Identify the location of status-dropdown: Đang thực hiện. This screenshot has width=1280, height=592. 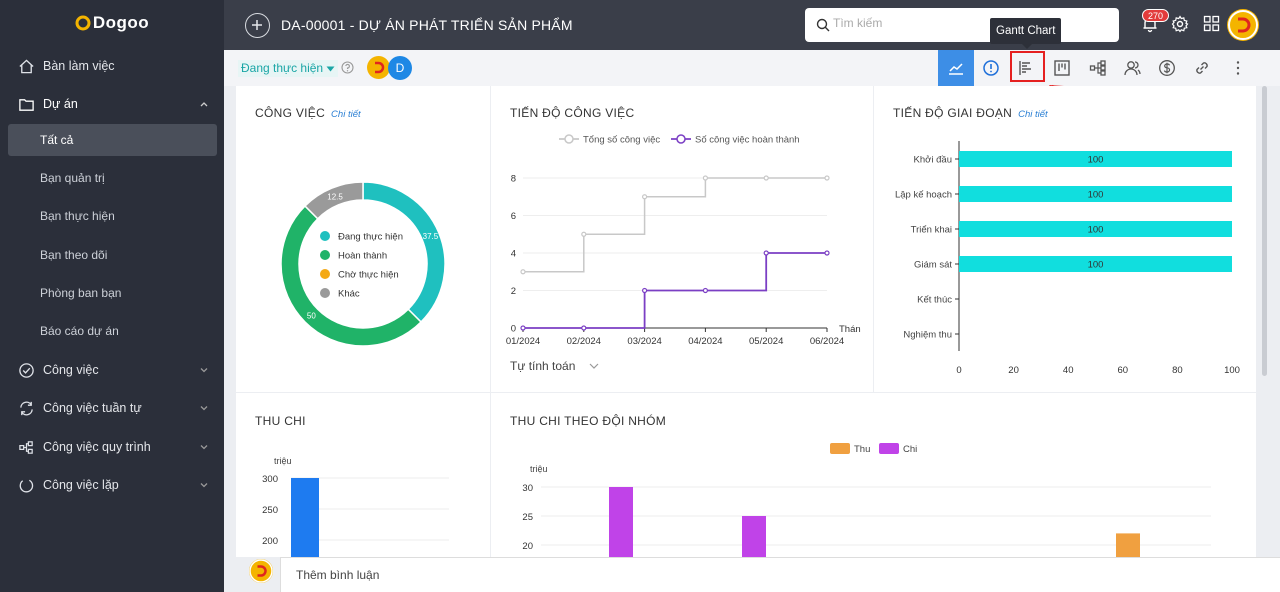
(288, 68).